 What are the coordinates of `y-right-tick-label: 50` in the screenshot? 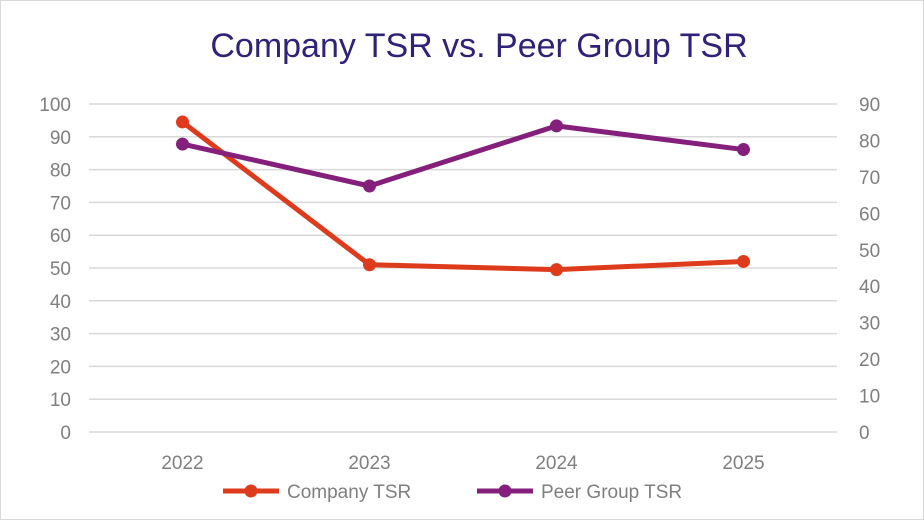 It's located at (869, 251).